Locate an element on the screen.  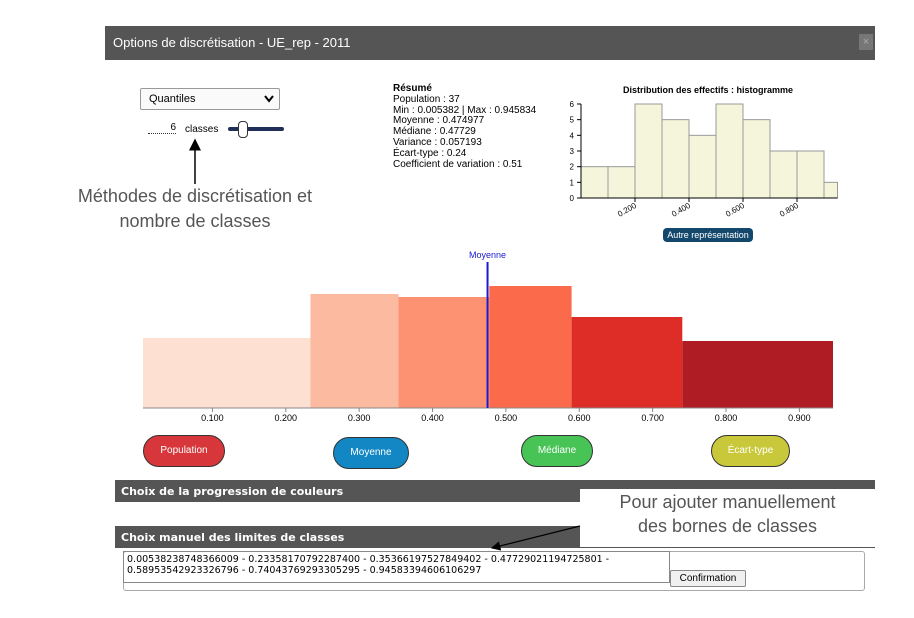
y-tick-label: 1 is located at coordinates (572, 182).